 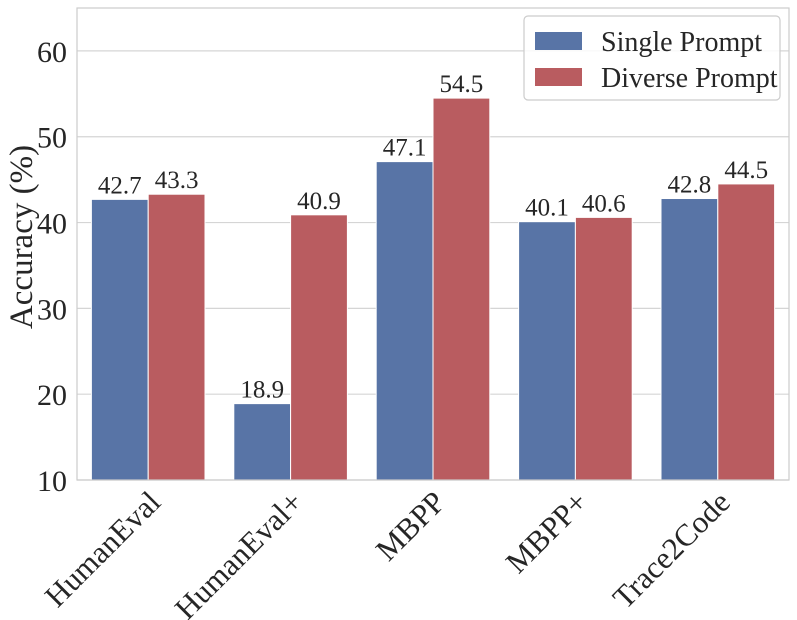 What do you see at coordinates (52, 309) in the screenshot?
I see `y-tick-label: 30` at bounding box center [52, 309].